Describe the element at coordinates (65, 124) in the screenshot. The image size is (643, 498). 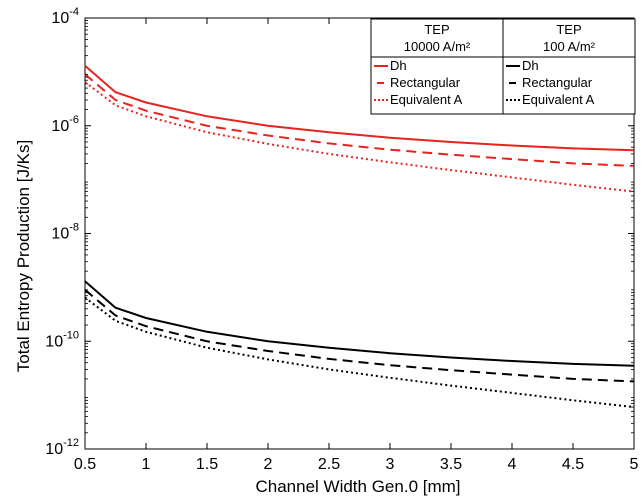
I see `y-tick-label: 10⁻⁶` at that location.